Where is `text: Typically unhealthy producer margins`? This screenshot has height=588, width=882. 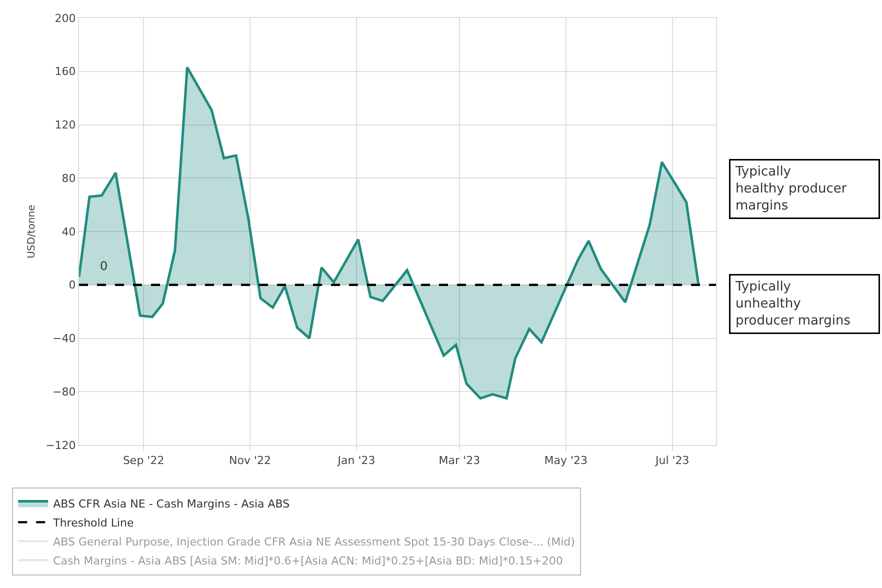
text: Typically unhealthy producer margins is located at coordinates (792, 304).